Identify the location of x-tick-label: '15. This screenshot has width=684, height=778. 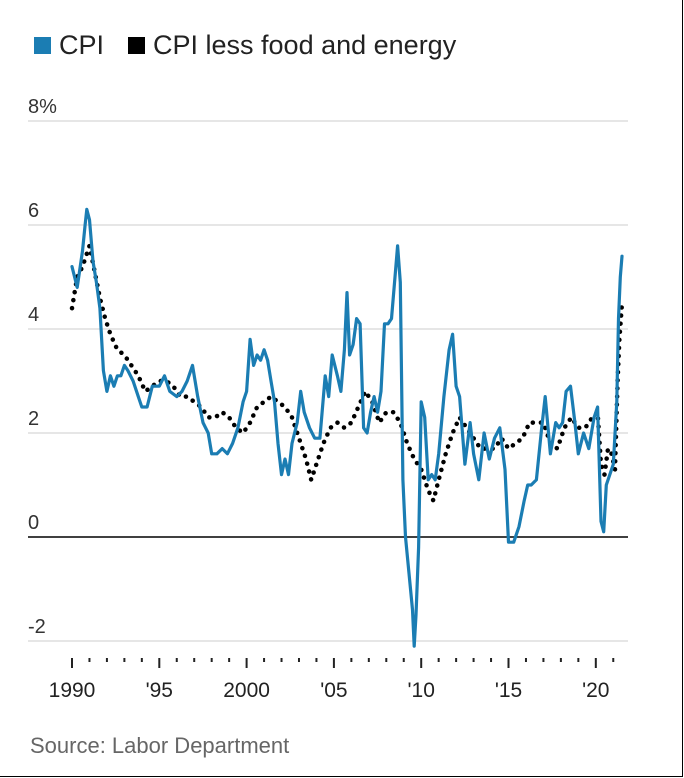
(508, 690).